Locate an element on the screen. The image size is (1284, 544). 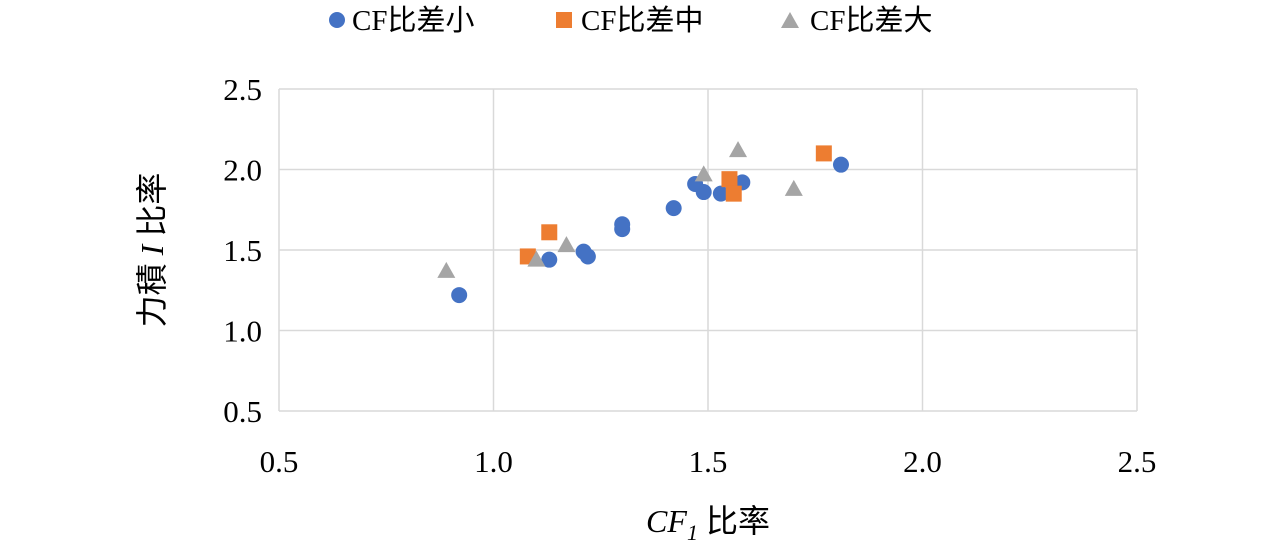
legend-marker-triangle is located at coordinates (790, 20).